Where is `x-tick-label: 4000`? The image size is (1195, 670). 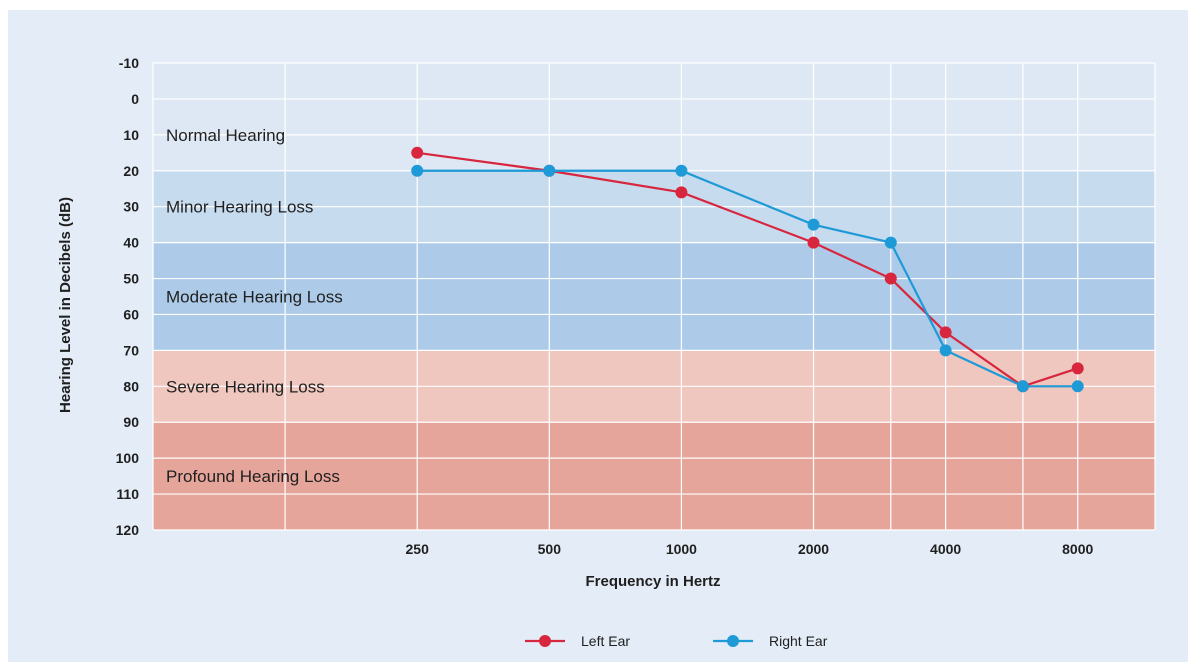
x-tick-label: 4000 is located at coordinates (945, 549).